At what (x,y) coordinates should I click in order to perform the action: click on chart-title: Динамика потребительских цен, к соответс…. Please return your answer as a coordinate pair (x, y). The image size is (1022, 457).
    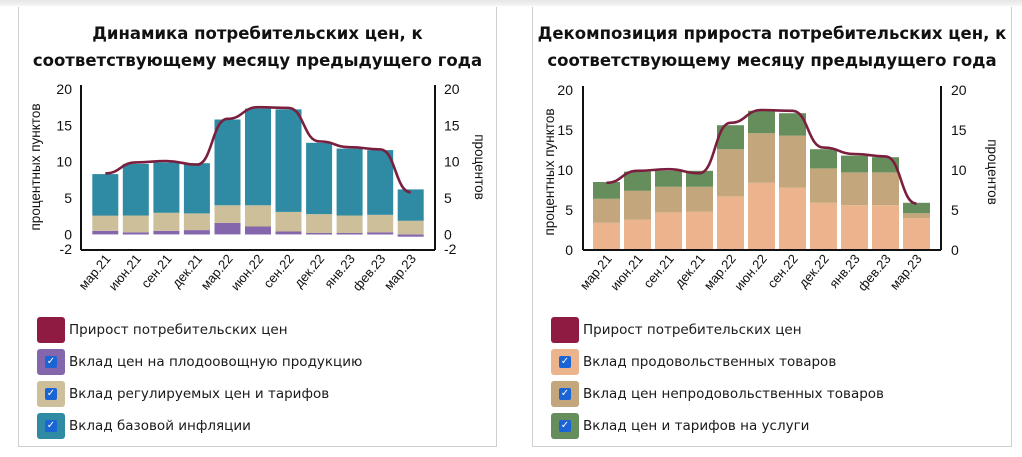
    Looking at the image, I should click on (257, 47).